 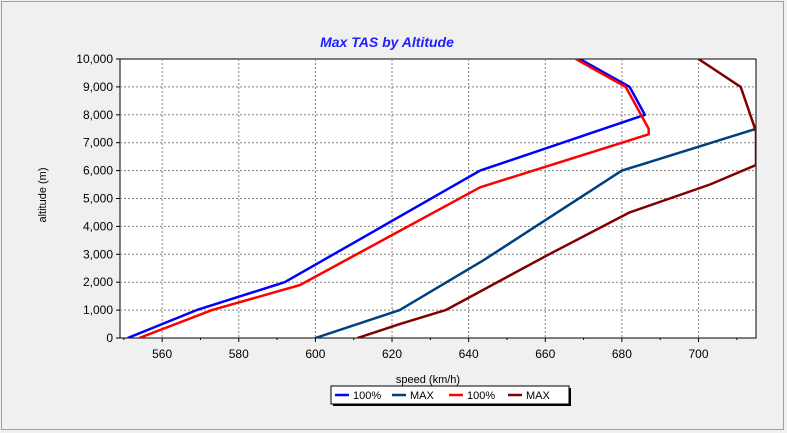 I want to click on y-tick-label: 5,000, so click(x=98, y=199).